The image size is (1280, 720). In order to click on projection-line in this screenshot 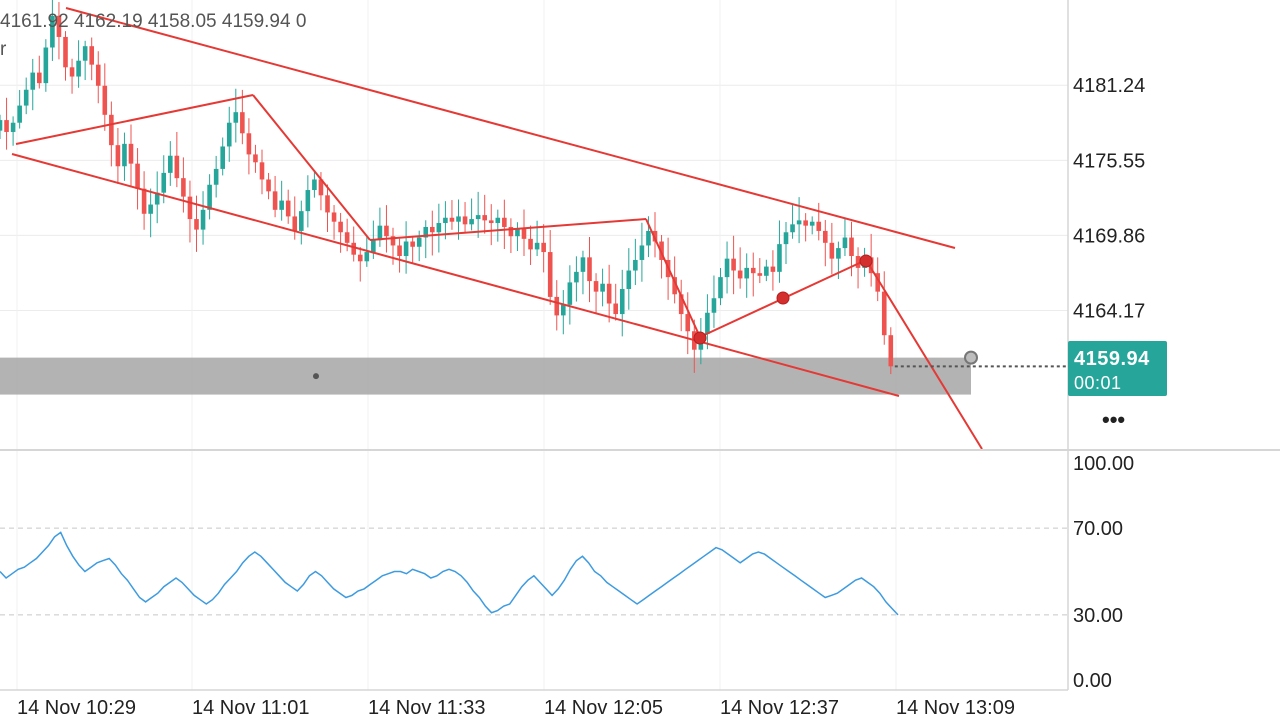, I will do `click(924, 354)`.